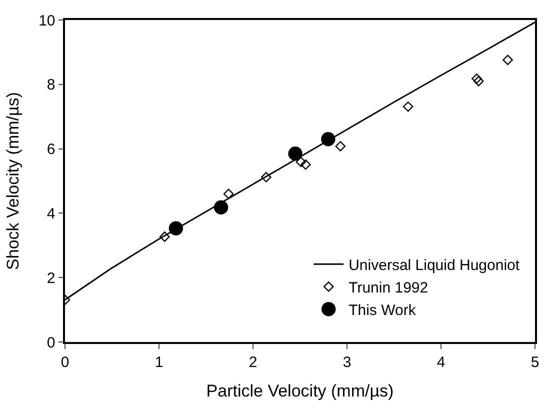  I want to click on y-axis-title: Shock Velocity (mm/µs), so click(13, 181).